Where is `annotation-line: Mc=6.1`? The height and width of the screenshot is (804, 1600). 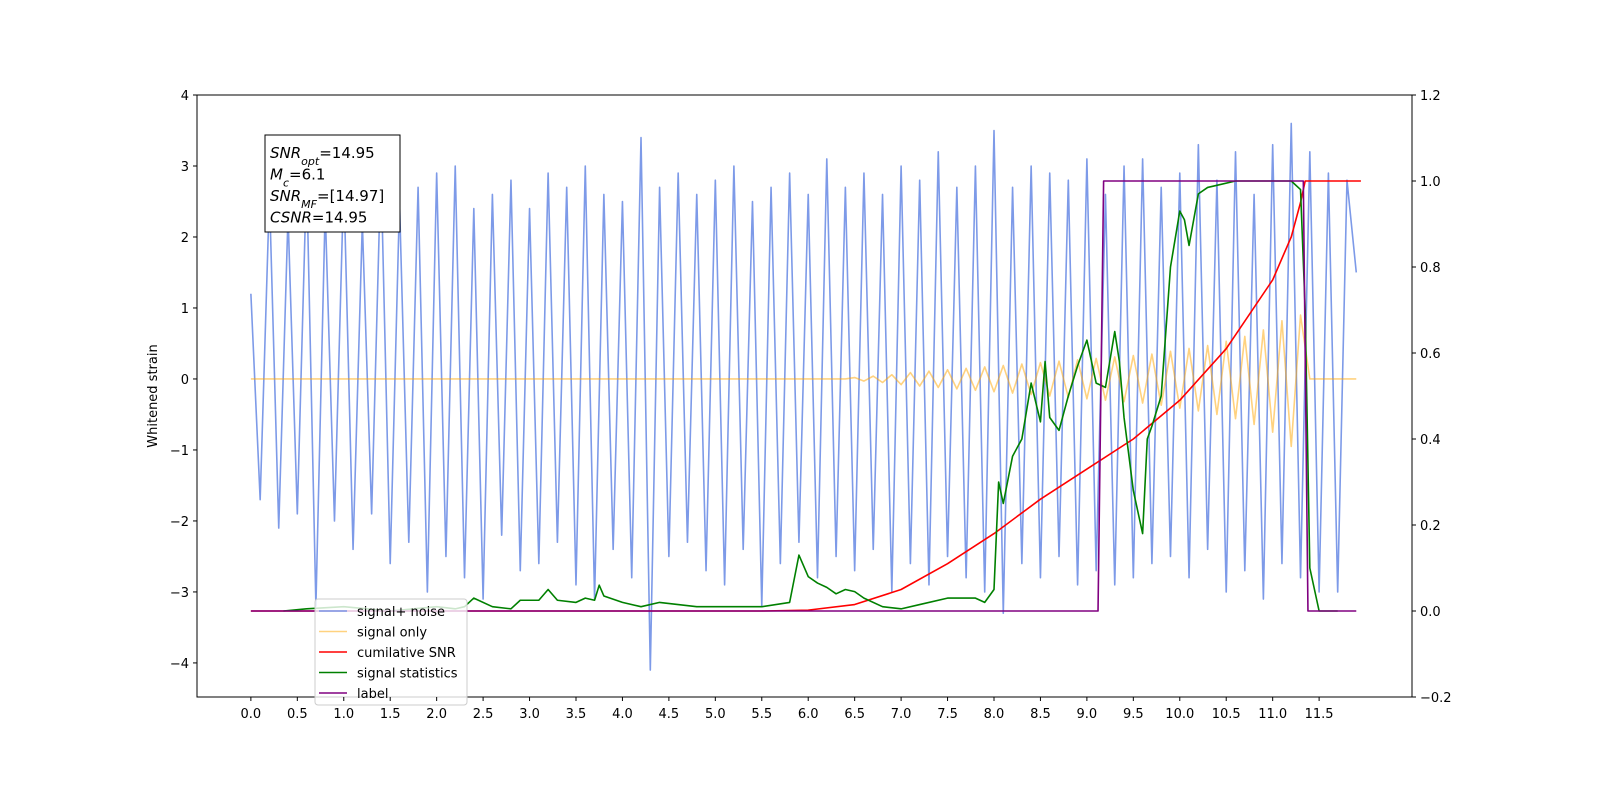
annotation-line: Mc=6.1 is located at coordinates (297, 178).